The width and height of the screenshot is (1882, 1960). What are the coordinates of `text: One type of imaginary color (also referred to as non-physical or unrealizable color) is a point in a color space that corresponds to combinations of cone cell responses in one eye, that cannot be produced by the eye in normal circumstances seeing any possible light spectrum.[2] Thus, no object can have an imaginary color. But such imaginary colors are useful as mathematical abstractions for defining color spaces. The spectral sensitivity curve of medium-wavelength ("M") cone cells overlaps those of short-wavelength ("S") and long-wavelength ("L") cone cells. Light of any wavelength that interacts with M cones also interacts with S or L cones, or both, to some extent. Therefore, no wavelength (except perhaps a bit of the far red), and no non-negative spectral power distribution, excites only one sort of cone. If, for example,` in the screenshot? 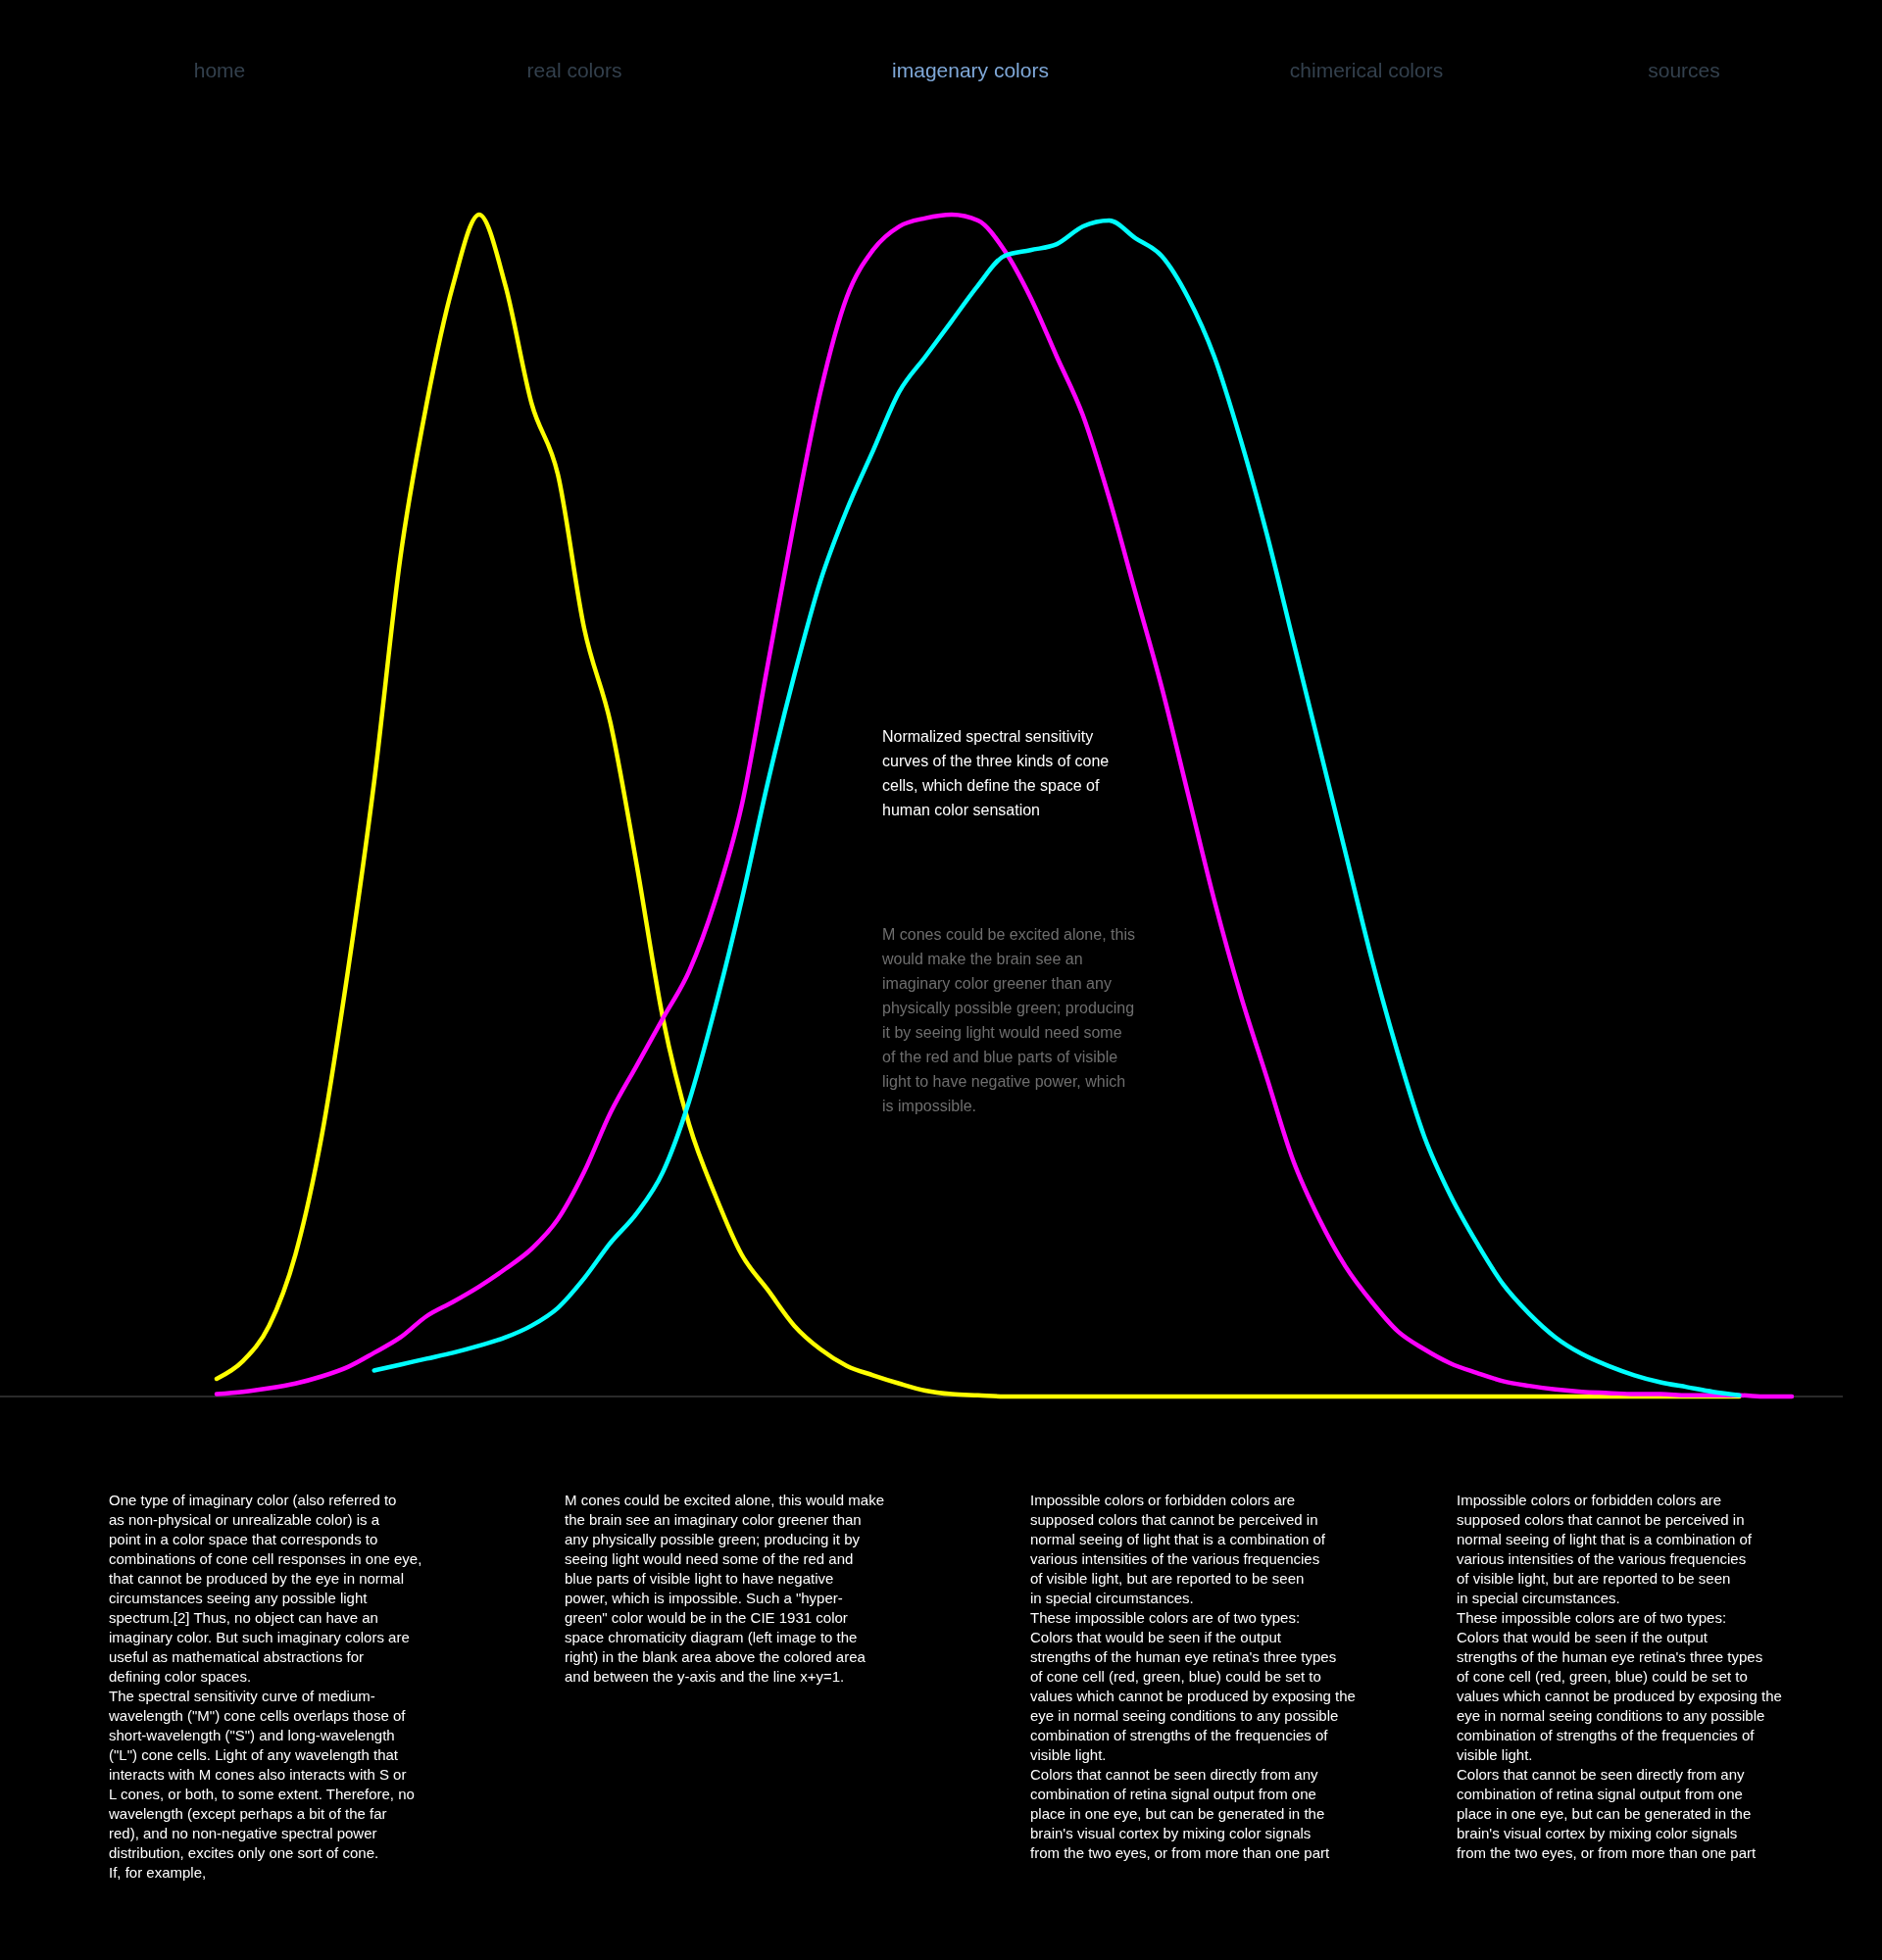 It's located at (265, 1686).